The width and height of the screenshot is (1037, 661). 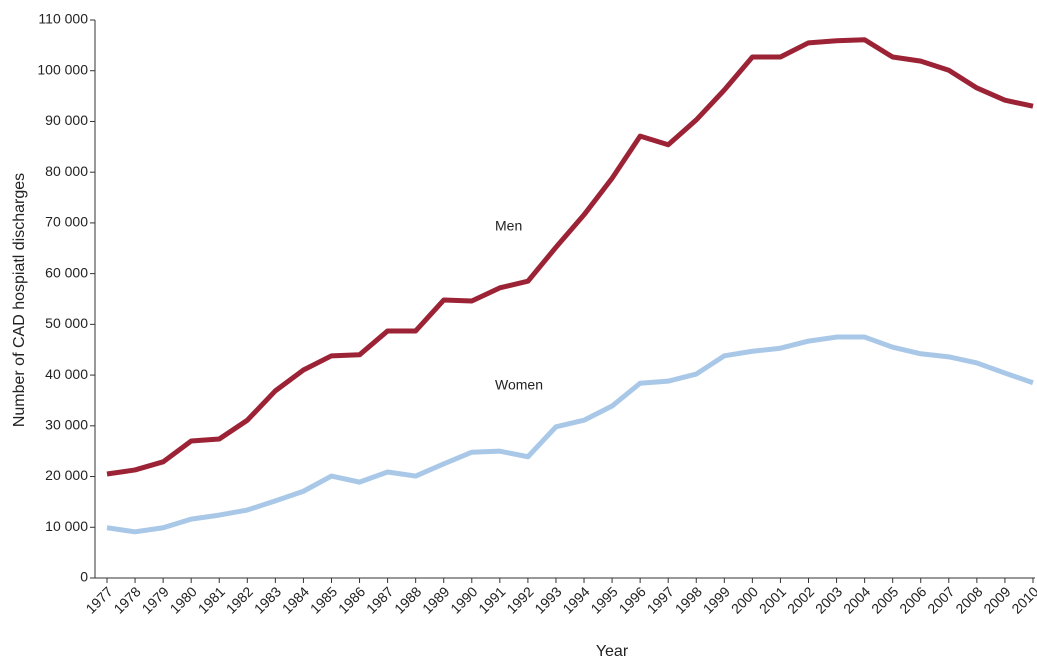 What do you see at coordinates (435, 599) in the screenshot?
I see `x-tick-label: 1989` at bounding box center [435, 599].